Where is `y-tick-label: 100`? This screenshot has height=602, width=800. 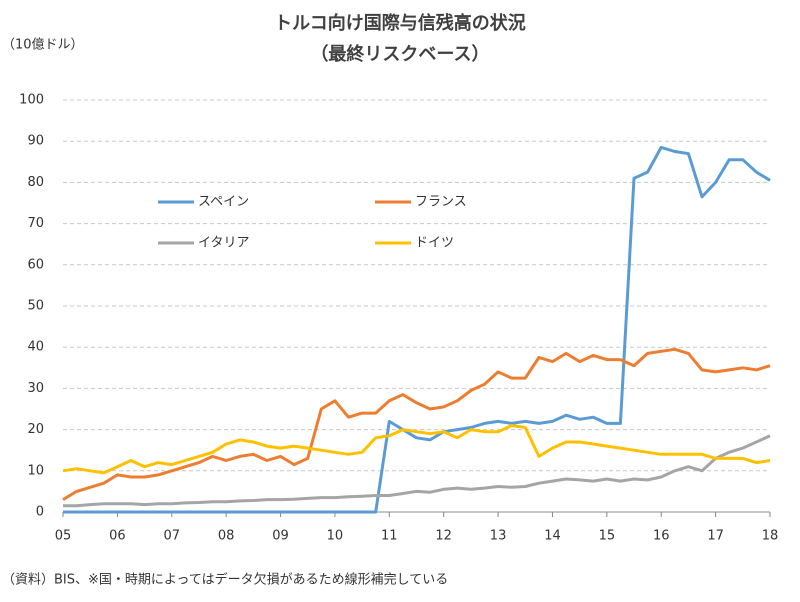 y-tick-label: 100 is located at coordinates (31, 100).